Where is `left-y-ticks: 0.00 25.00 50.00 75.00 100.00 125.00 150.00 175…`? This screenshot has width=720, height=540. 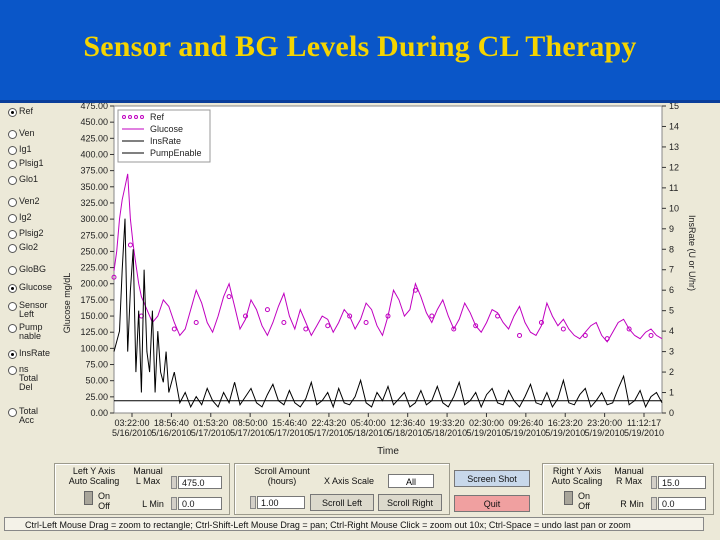 left-y-ticks: 0.00 25.00 50.00 75.00 100.00 125.00 150.00 175… is located at coordinates (97, 260).